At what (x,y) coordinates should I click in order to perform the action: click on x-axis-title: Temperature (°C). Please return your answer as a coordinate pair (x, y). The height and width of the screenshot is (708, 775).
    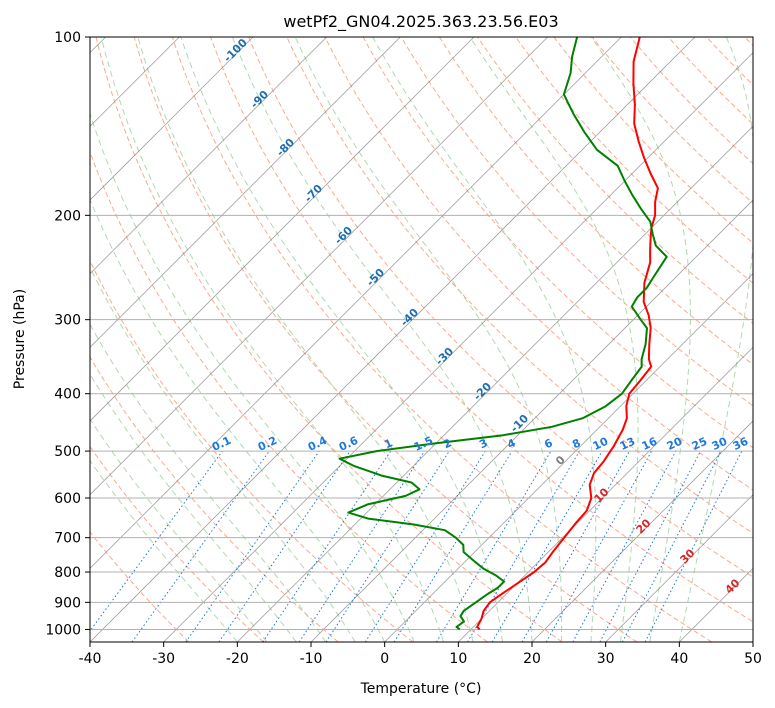
    Looking at the image, I should click on (421, 689).